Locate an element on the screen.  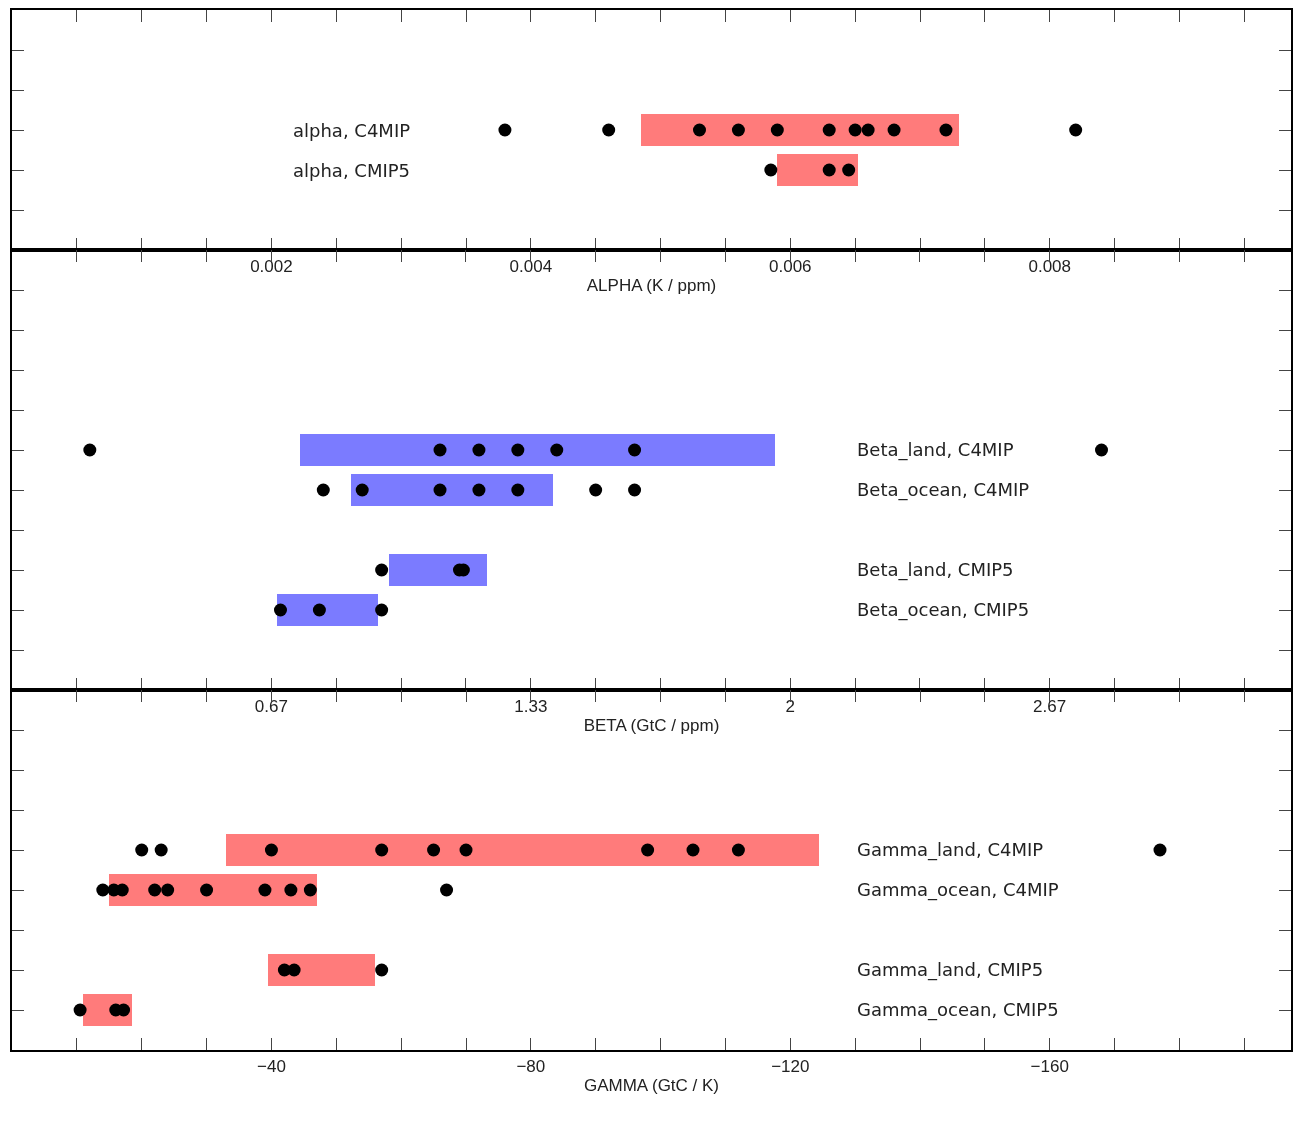
x-tick-label: 0.004 is located at coordinates (531, 267).